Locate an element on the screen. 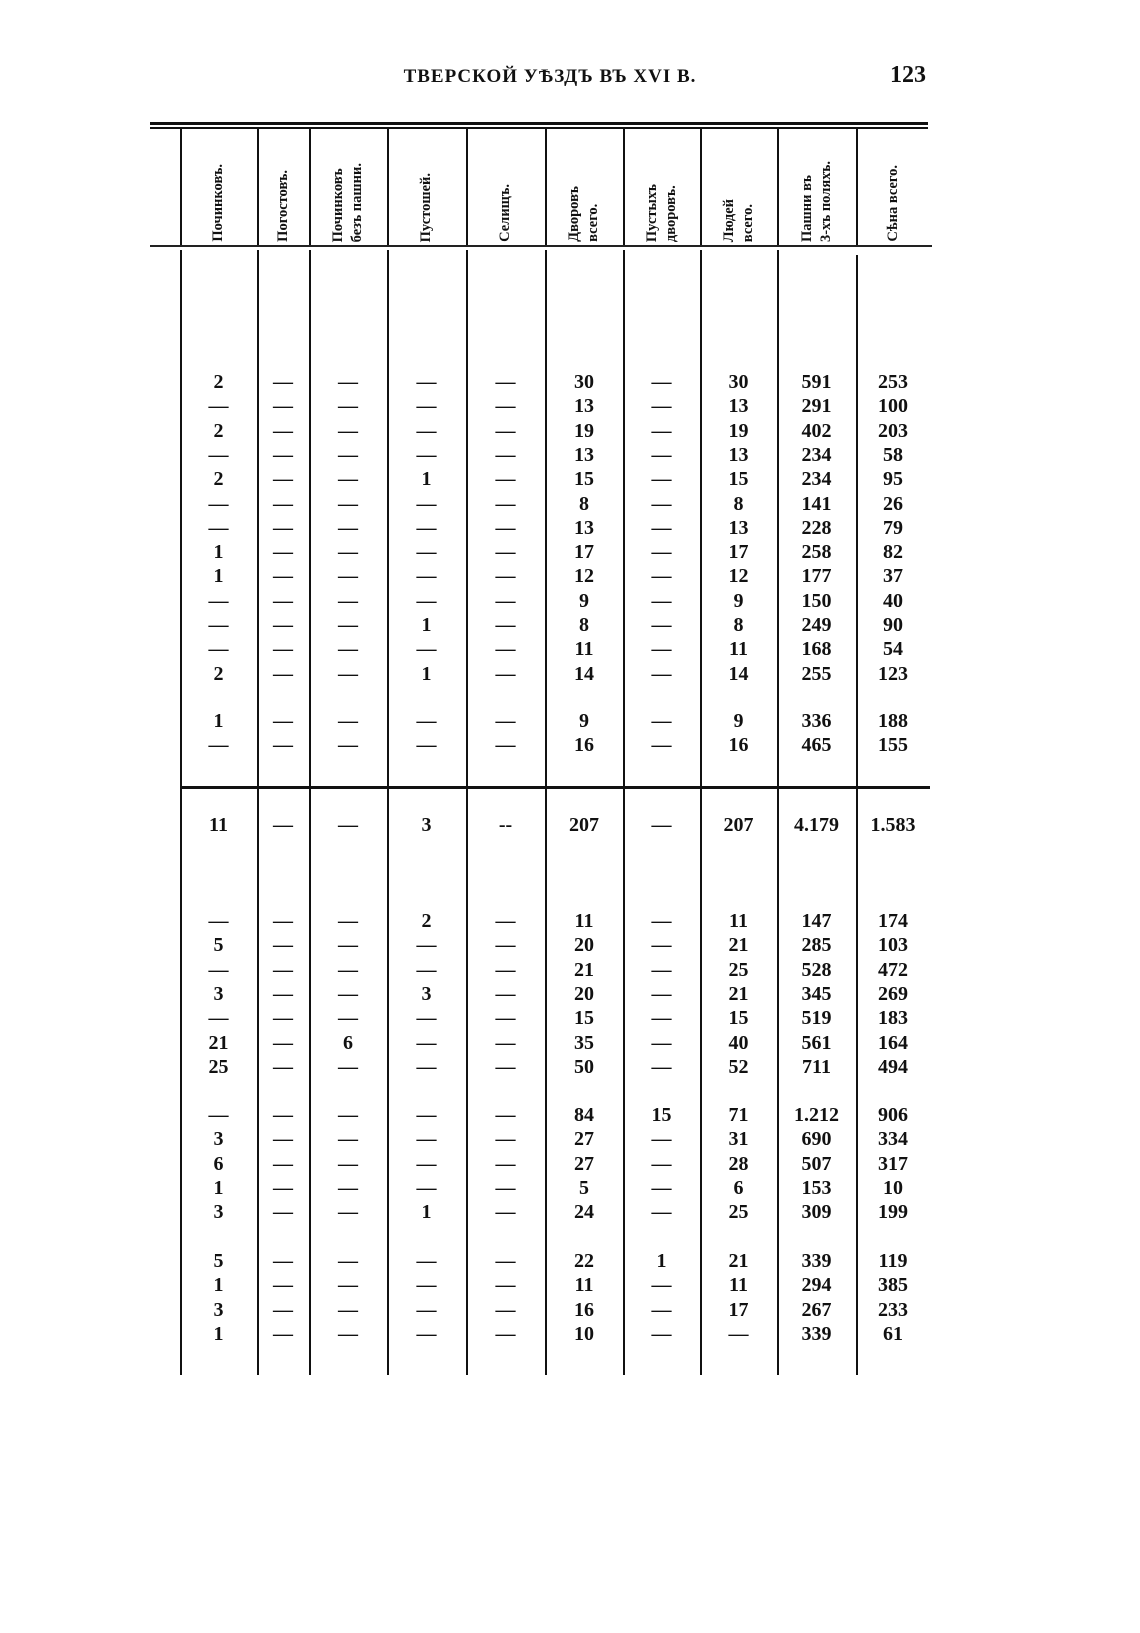 The height and width of the screenshot is (1633, 1140). table-cell: 234 is located at coordinates (816, 479).